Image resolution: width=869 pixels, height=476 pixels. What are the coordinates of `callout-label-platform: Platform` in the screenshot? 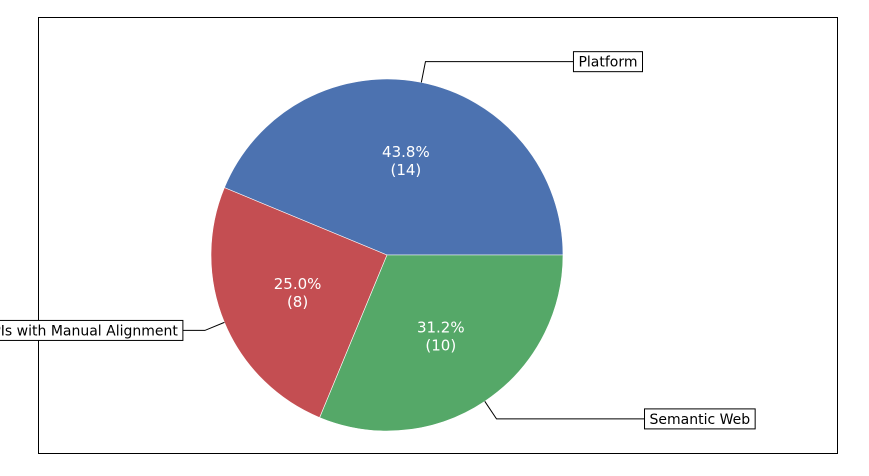 It's located at (607, 63).